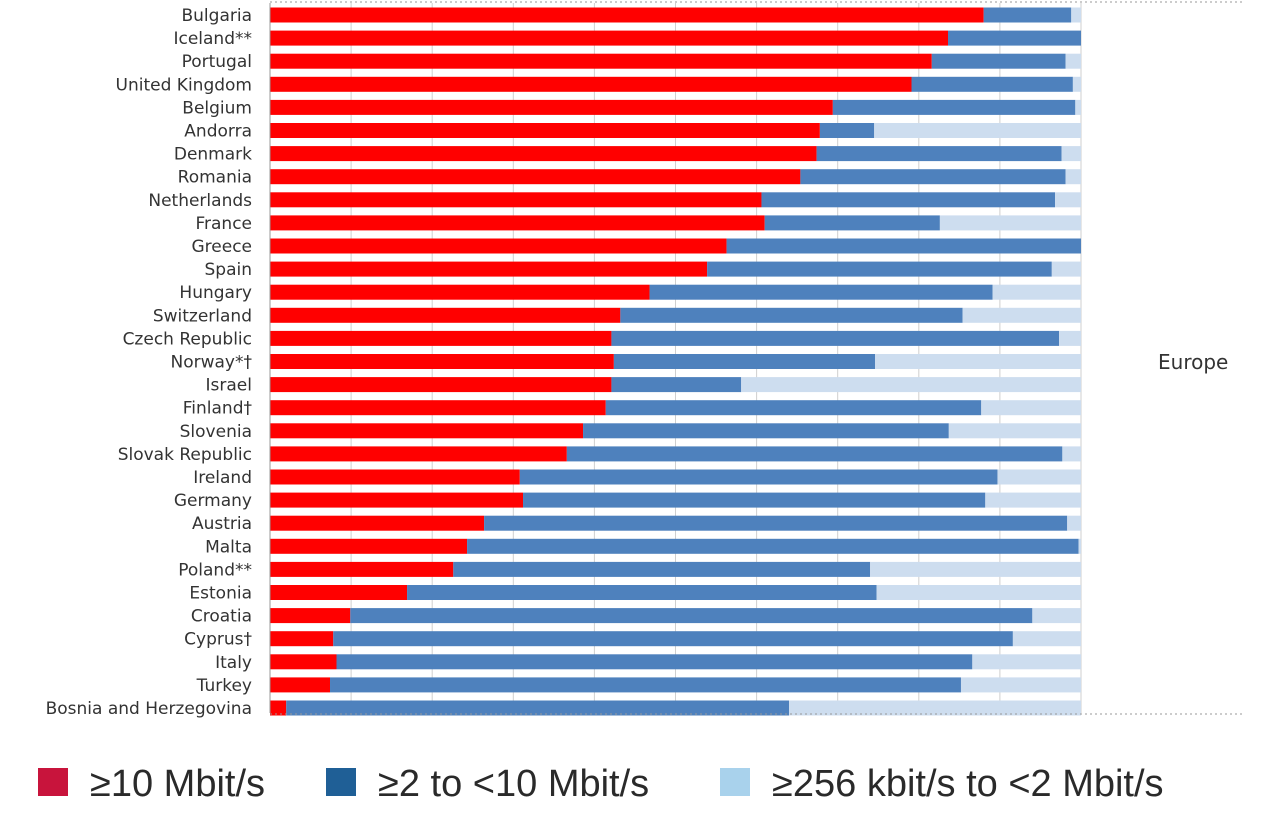  I want to click on category-label-estonia: Estonia, so click(220, 594).